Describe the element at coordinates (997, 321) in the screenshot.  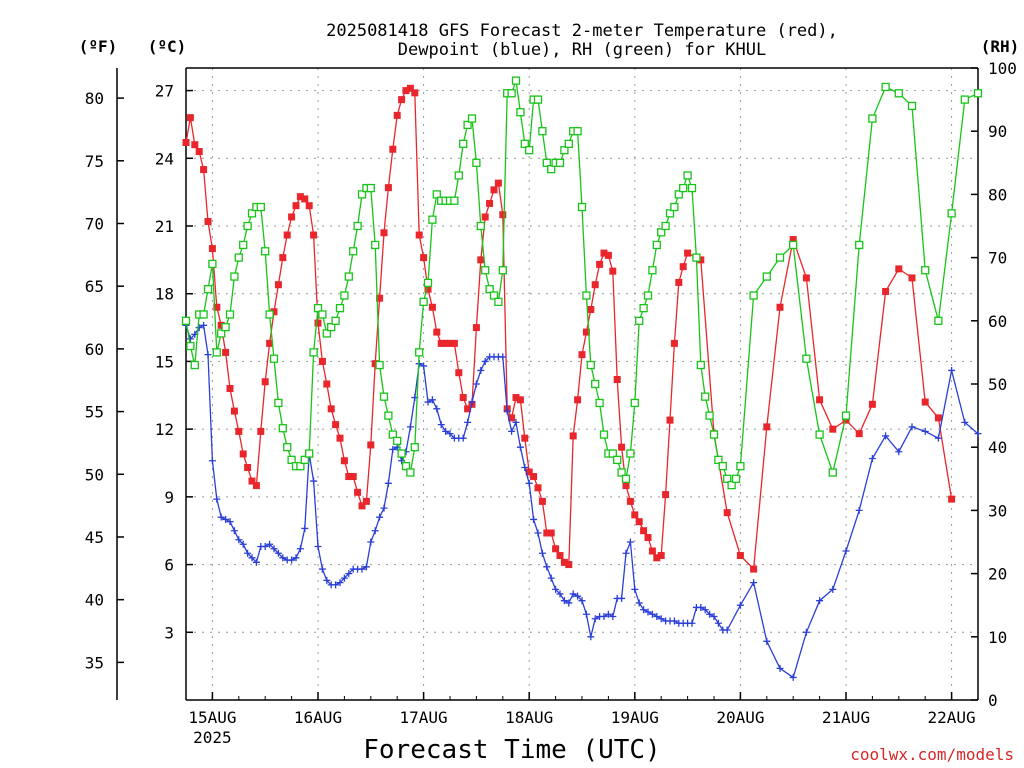
I see `rh-tick-label: 60` at that location.